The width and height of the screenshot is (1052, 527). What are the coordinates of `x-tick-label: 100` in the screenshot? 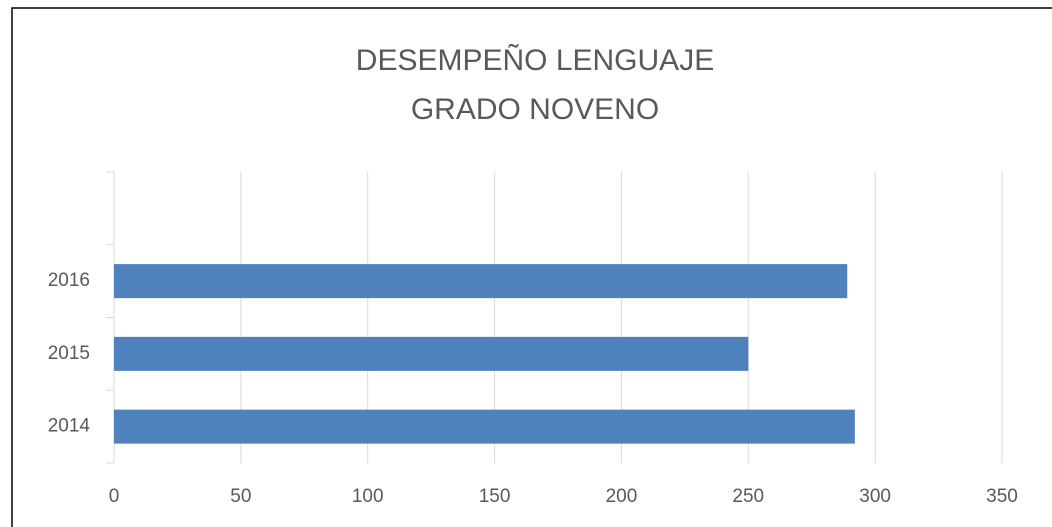 It's located at (368, 496).